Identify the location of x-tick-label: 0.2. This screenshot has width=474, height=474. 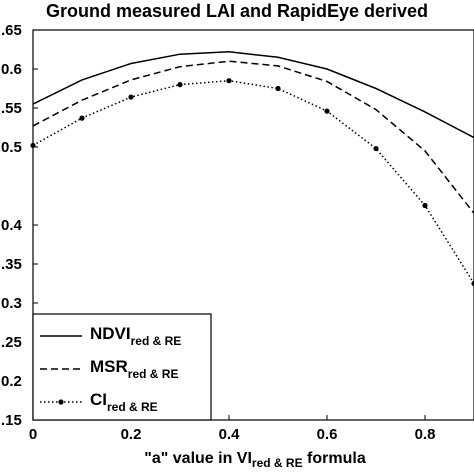
(131, 434).